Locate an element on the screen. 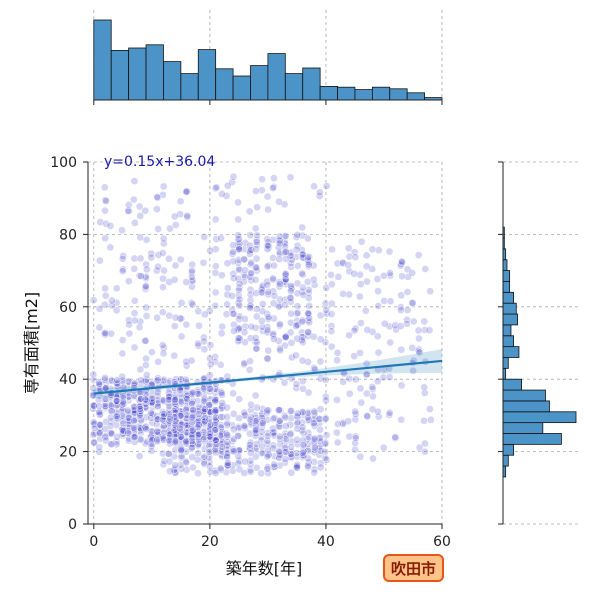  x-ticks: 0 20 40 60 is located at coordinates (270, 537).